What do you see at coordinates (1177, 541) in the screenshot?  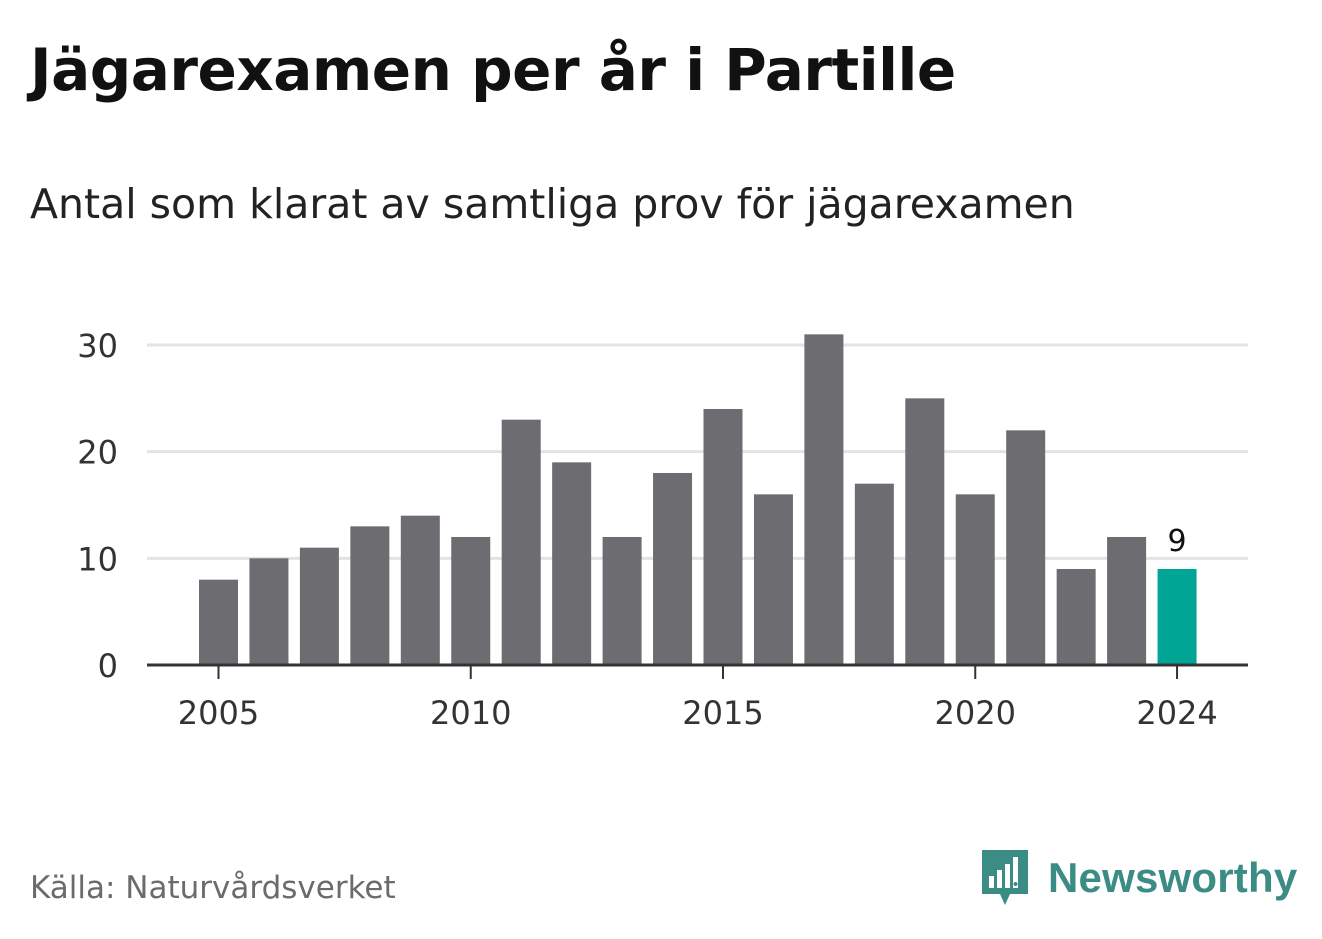 I see `data-label: 9` at bounding box center [1177, 541].